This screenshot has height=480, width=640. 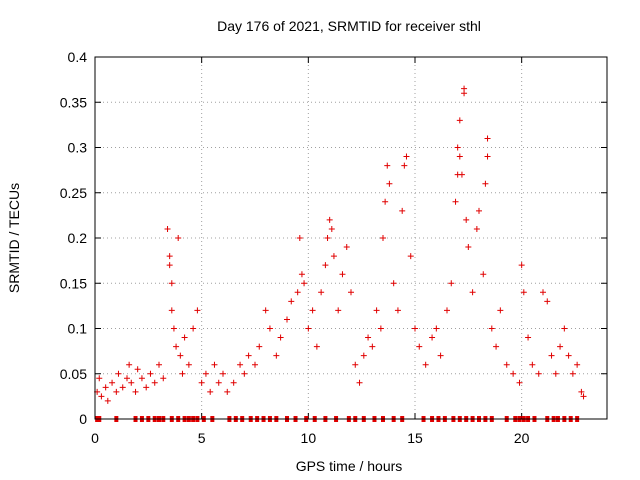 What do you see at coordinates (73, 102) in the screenshot?
I see `y-tick-label: 0.35` at bounding box center [73, 102].